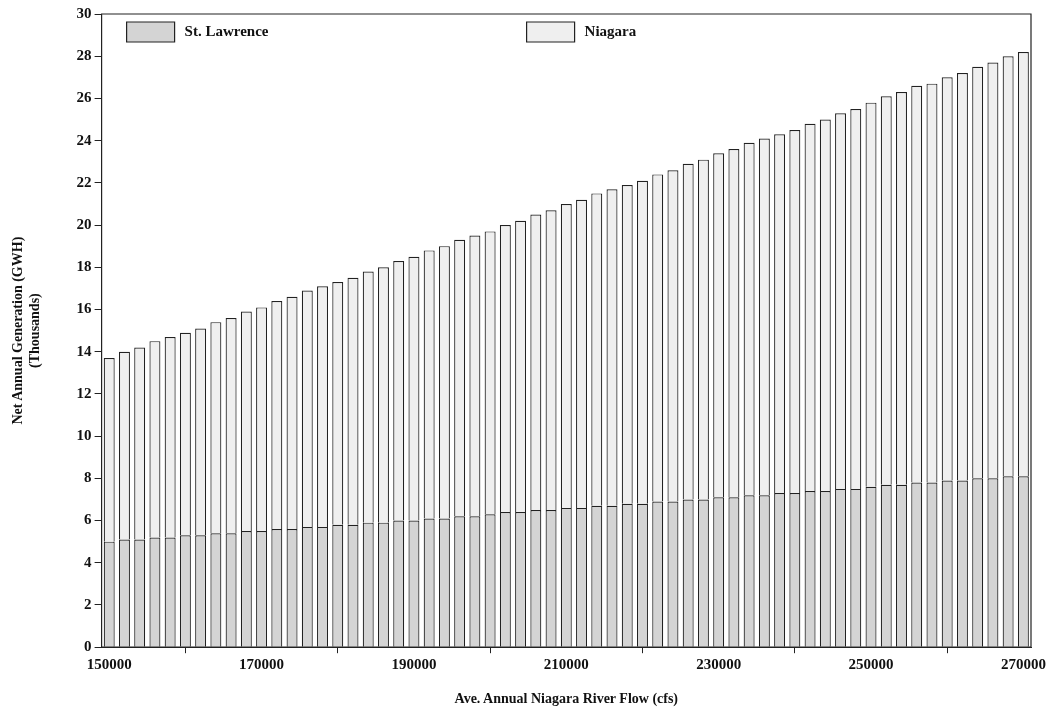 Image resolution: width=1061 pixels, height=718 pixels. I want to click on x-tick-label: 230000, so click(719, 664).